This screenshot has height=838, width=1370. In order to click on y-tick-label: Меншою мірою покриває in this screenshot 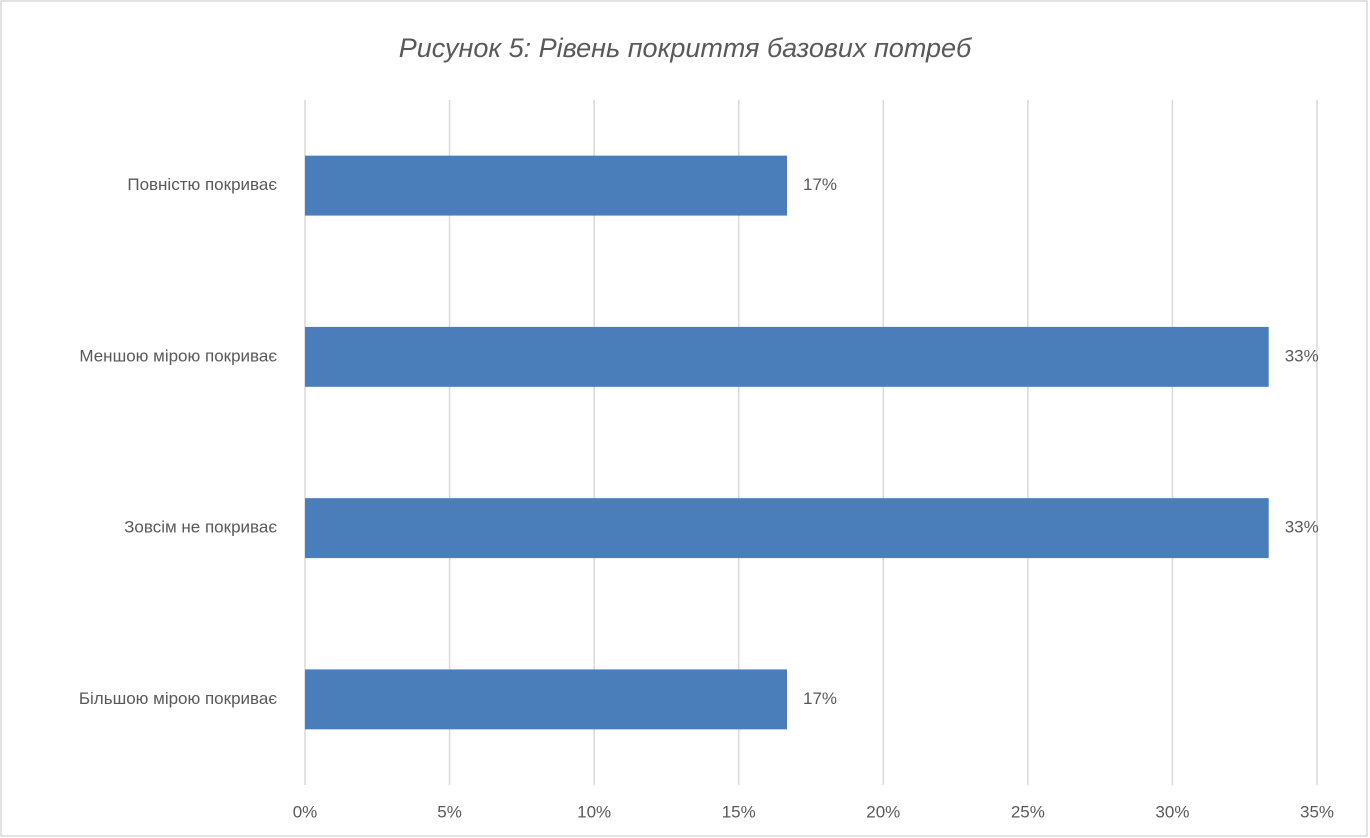, I will do `click(178, 355)`.